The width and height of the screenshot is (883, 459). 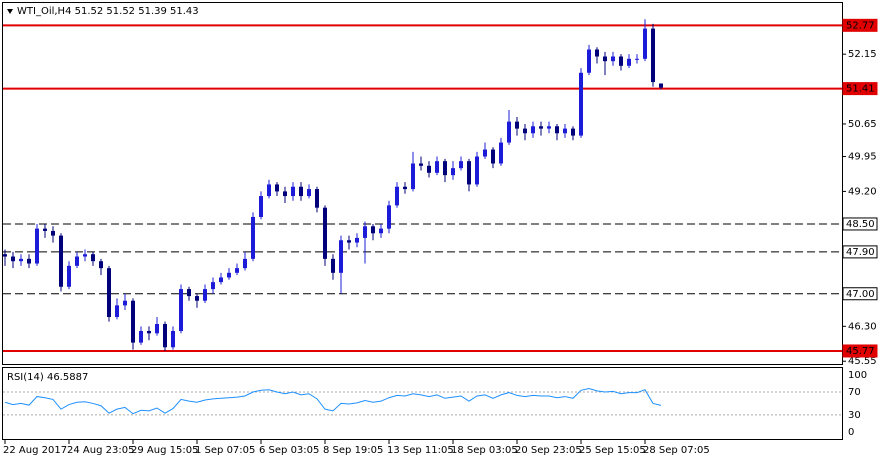 What do you see at coordinates (854, 392) in the screenshot?
I see `rsi-tick-label: 70` at bounding box center [854, 392].